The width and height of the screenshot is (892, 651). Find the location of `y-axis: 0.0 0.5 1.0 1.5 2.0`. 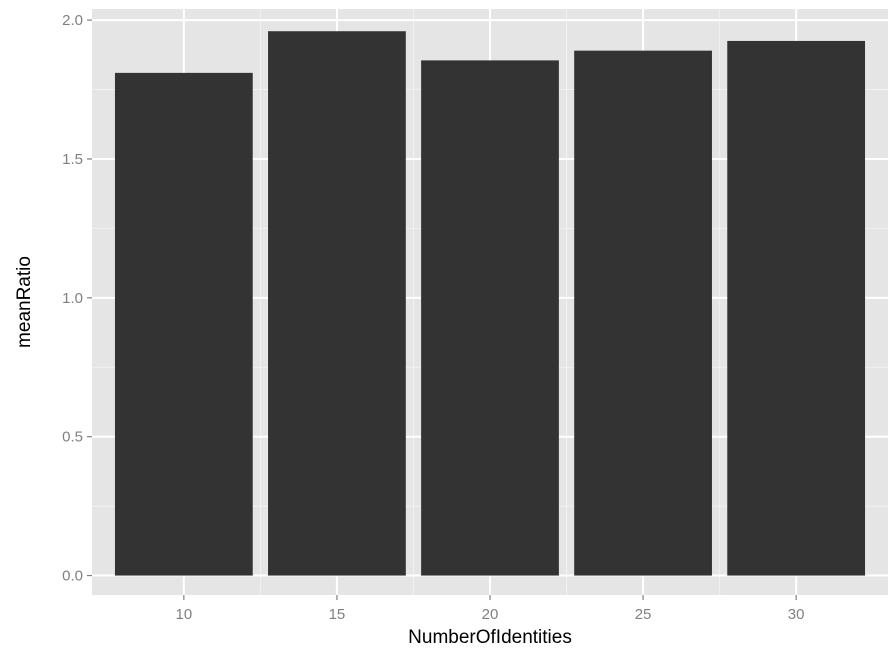

y-axis: 0.0 0.5 1.0 1.5 2.0 is located at coordinates (77, 298).